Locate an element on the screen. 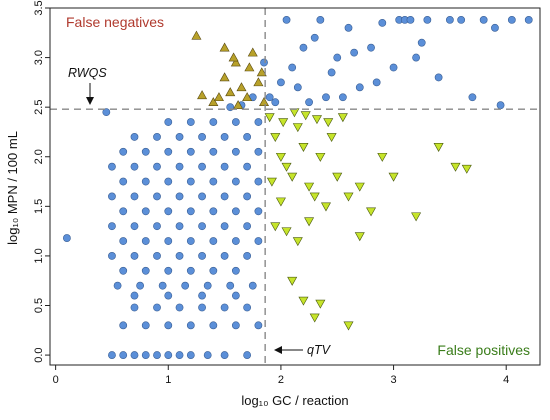  y-tick-label: 0.0 is located at coordinates (39, 354).